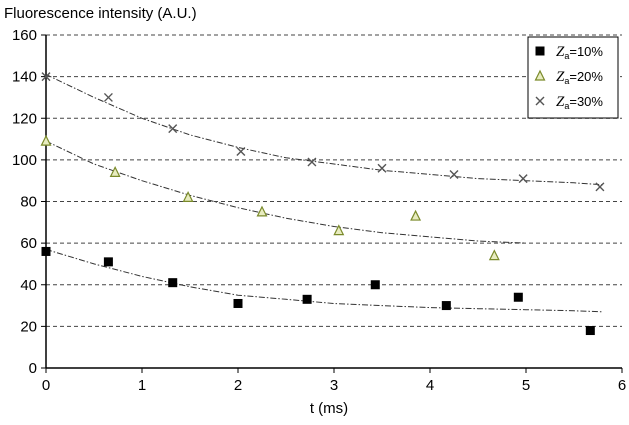 The image size is (629, 425). What do you see at coordinates (24, 35) in the screenshot?
I see `y-tick-label: 160` at bounding box center [24, 35].